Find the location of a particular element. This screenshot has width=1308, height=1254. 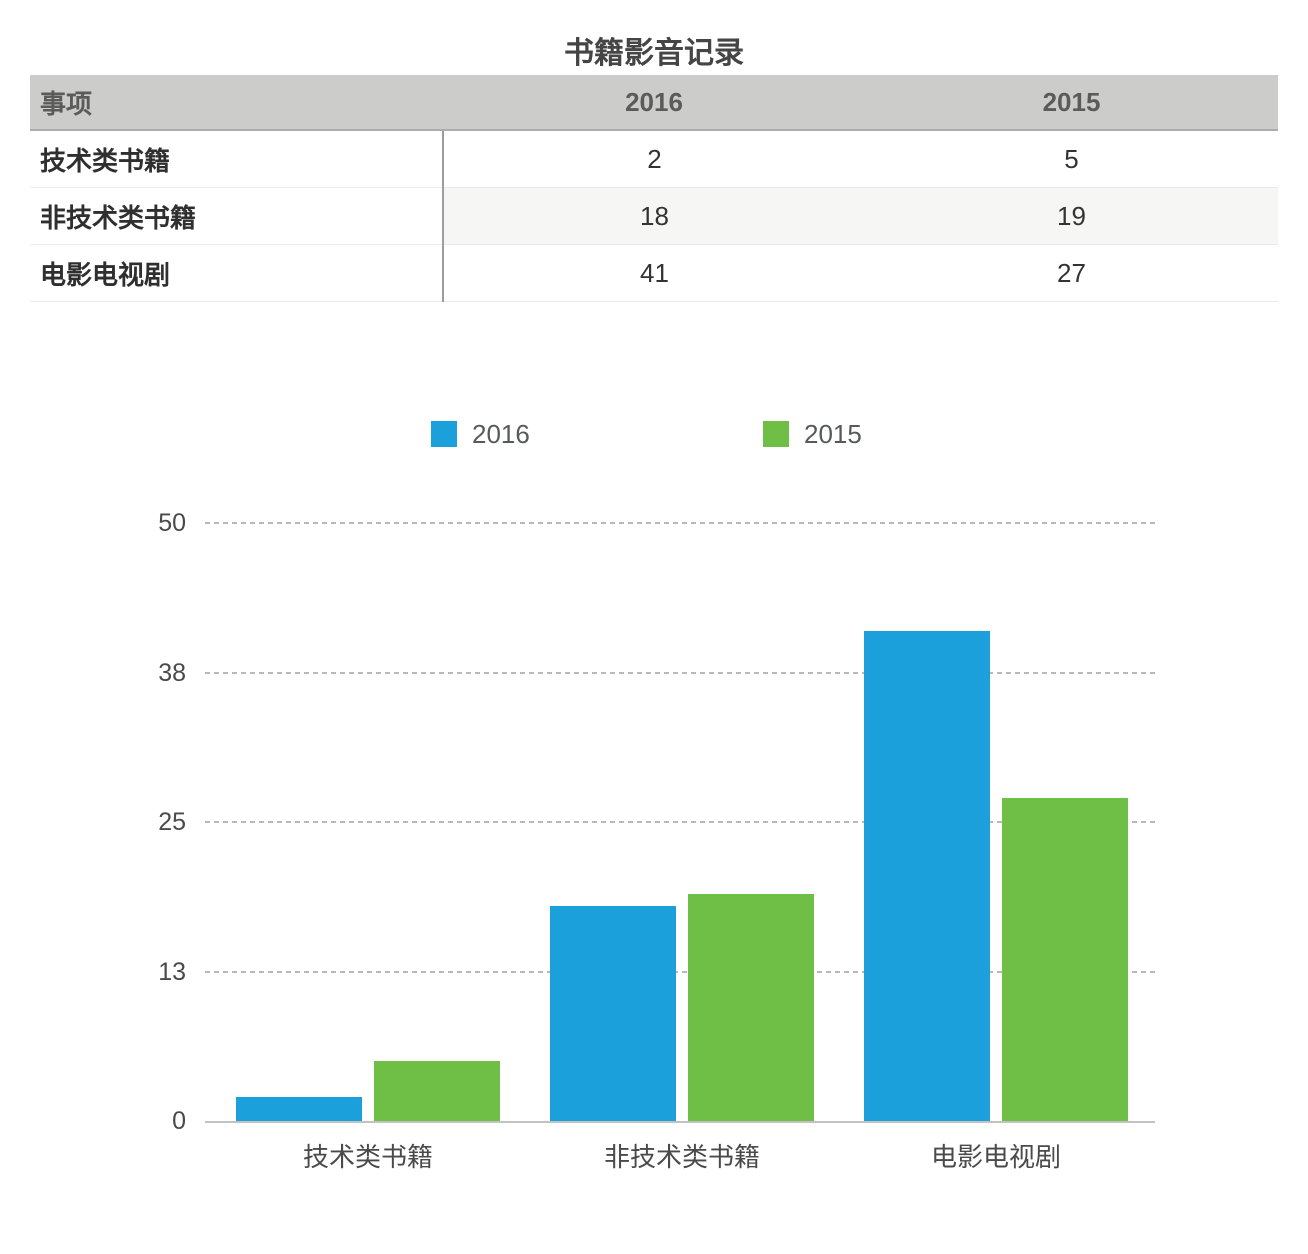

cell-2016: 41 is located at coordinates (654, 273).